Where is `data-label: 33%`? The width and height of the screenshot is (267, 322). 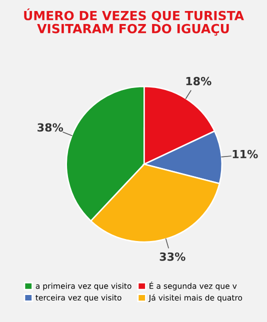
data-label: 33% is located at coordinates (173, 256).